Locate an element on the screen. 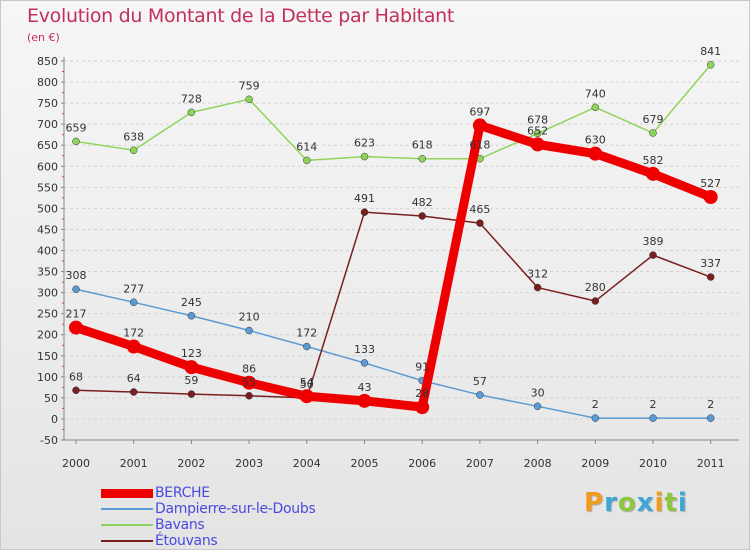  y-tick-label: 500 is located at coordinates (47, 208).